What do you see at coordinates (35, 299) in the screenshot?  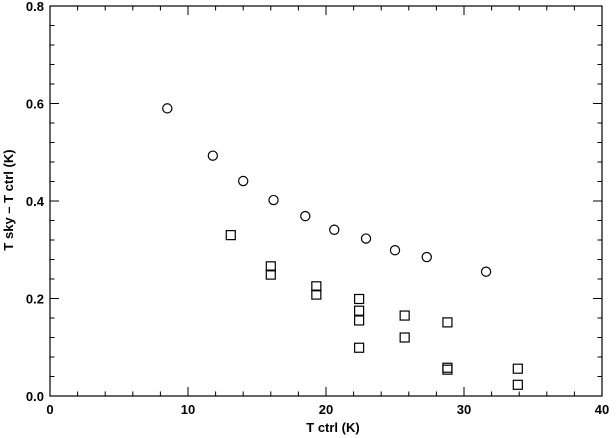 I see `y-tick-label: 0.2` at bounding box center [35, 299].